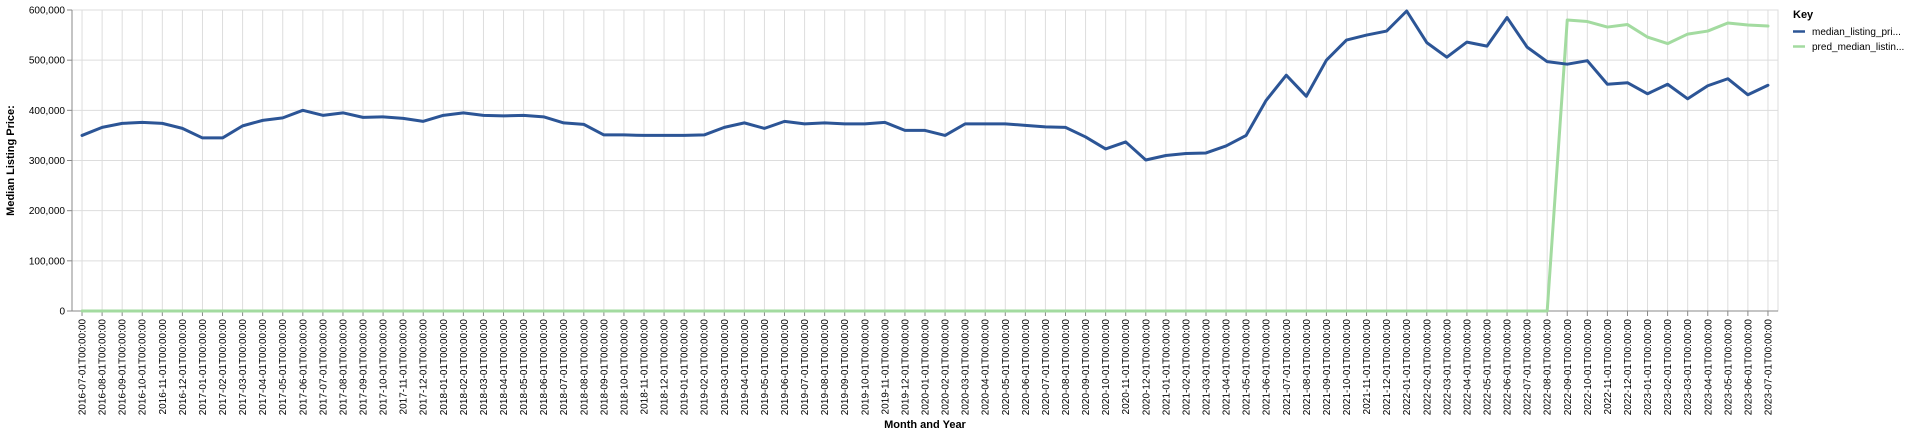 This screenshot has height=434, width=1920. I want to click on x-tick-label: 2020-11-01T00:00:00, so click(1126, 367).